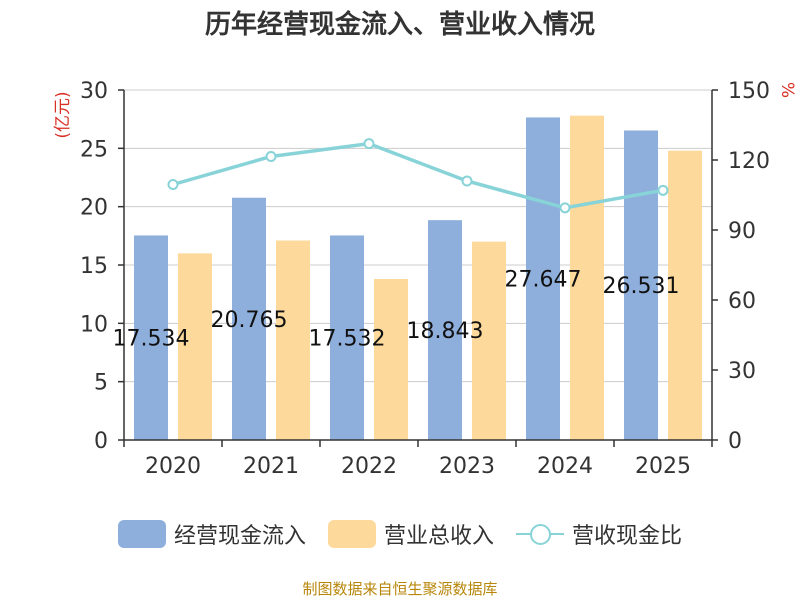 Image resolution: width=800 pixels, height=600 pixels. Describe the element at coordinates (63, 114) in the screenshot. I see `y-axis-left-title: (亿元)` at that location.